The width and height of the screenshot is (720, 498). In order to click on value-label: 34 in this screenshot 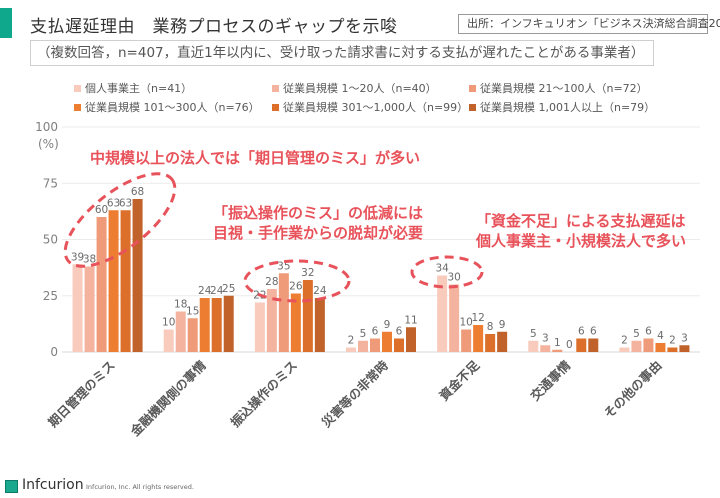, I will do `click(442, 269)`.